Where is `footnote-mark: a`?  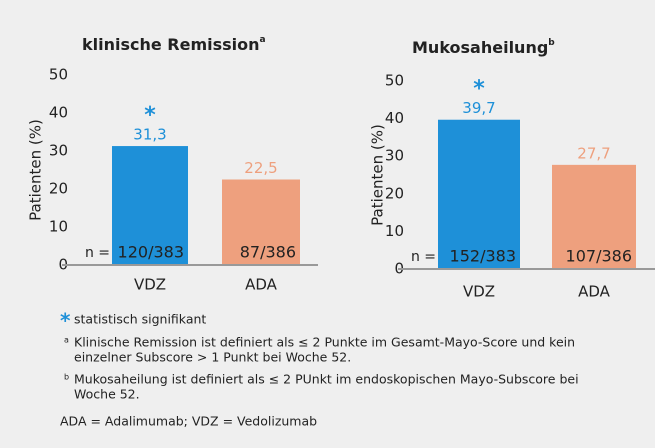
footnote-mark: a is located at coordinates (66, 340).